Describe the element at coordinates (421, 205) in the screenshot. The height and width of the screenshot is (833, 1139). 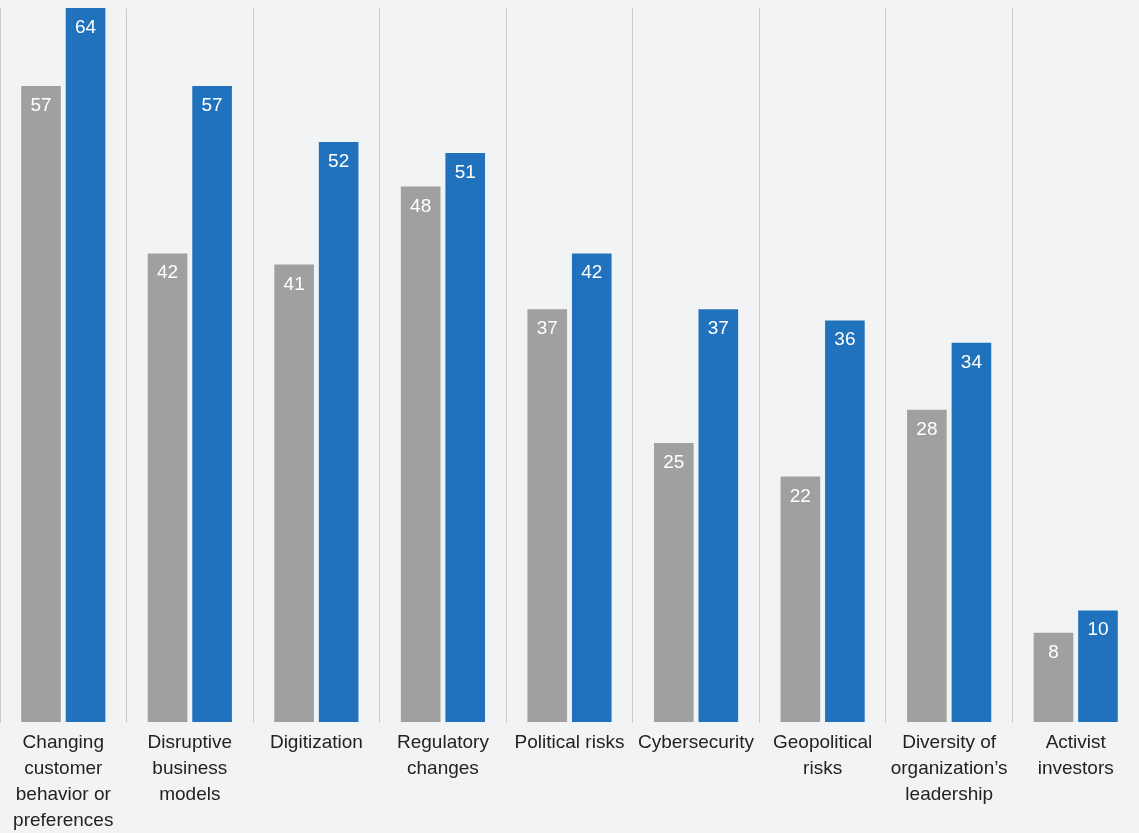
I see `data-label: 48` at that location.